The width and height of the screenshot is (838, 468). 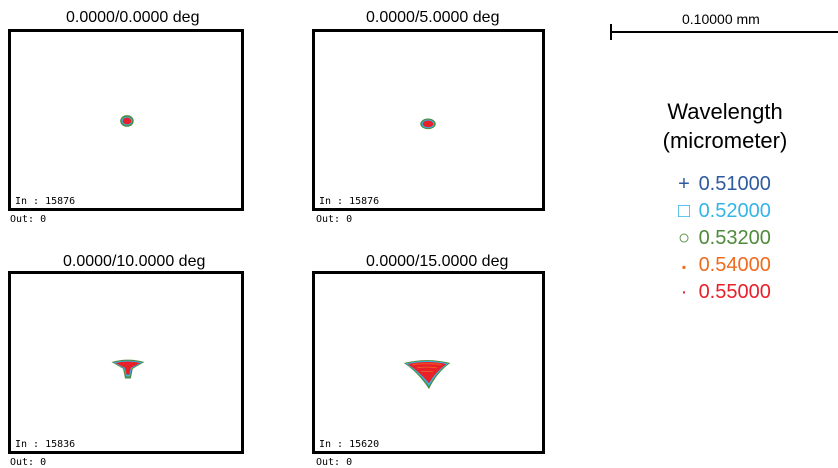 I want to click on spot-1-core, so click(x=127, y=121).